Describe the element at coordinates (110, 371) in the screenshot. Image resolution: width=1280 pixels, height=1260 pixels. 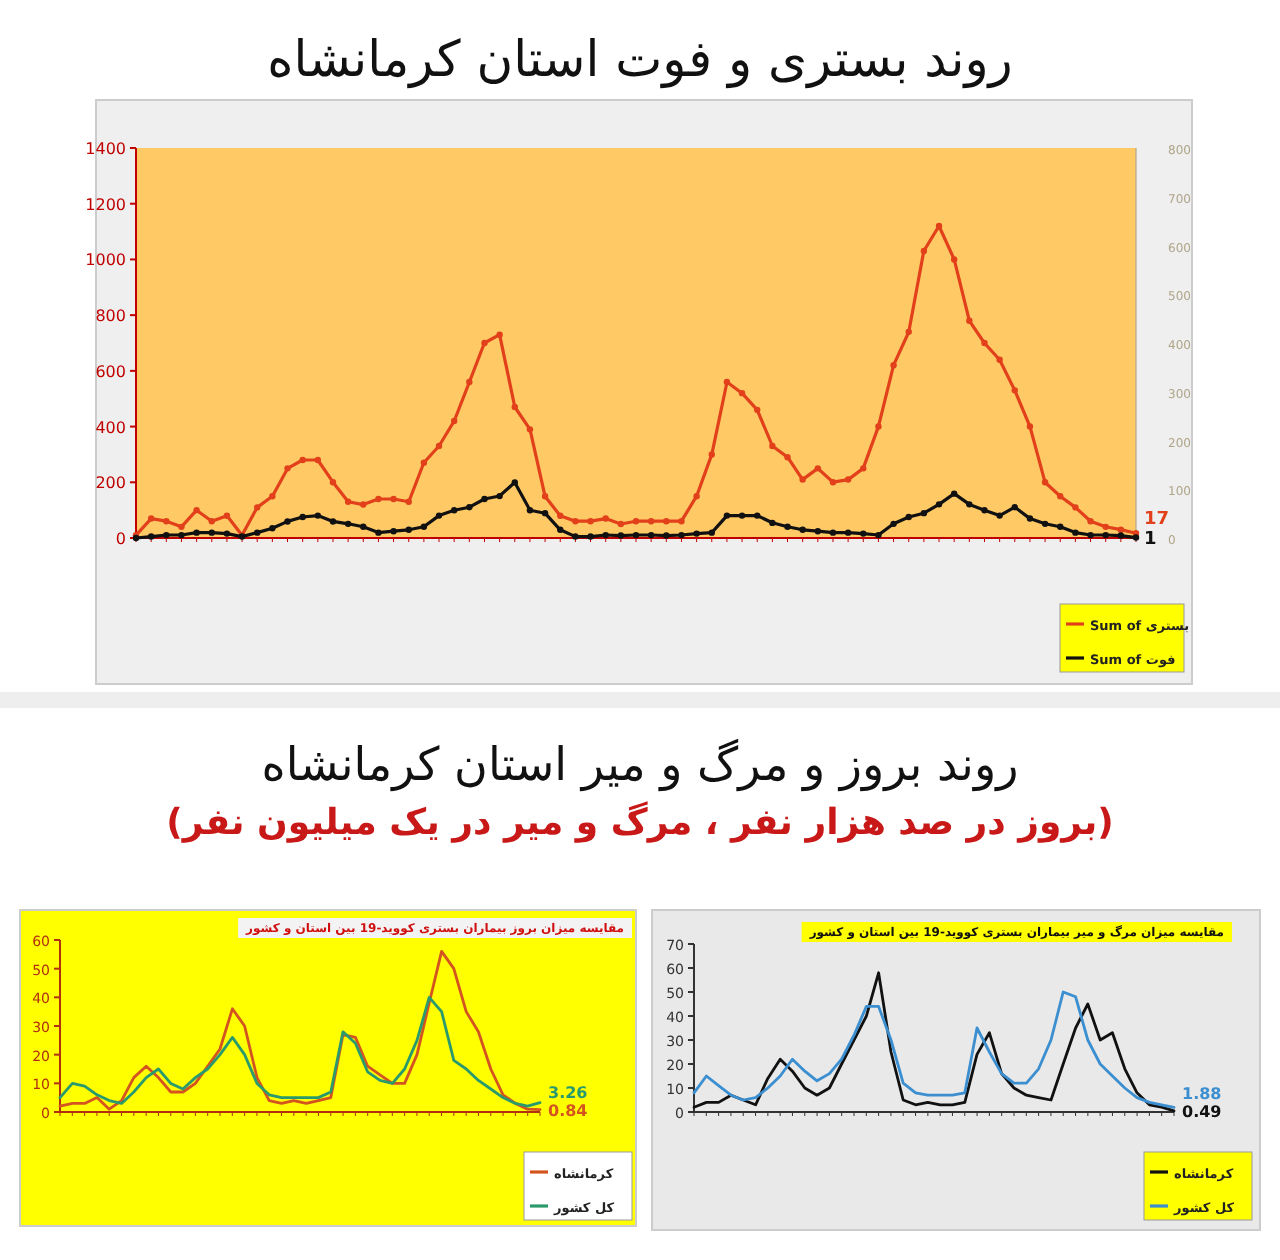
I see `y-tick-label: 600` at that location.